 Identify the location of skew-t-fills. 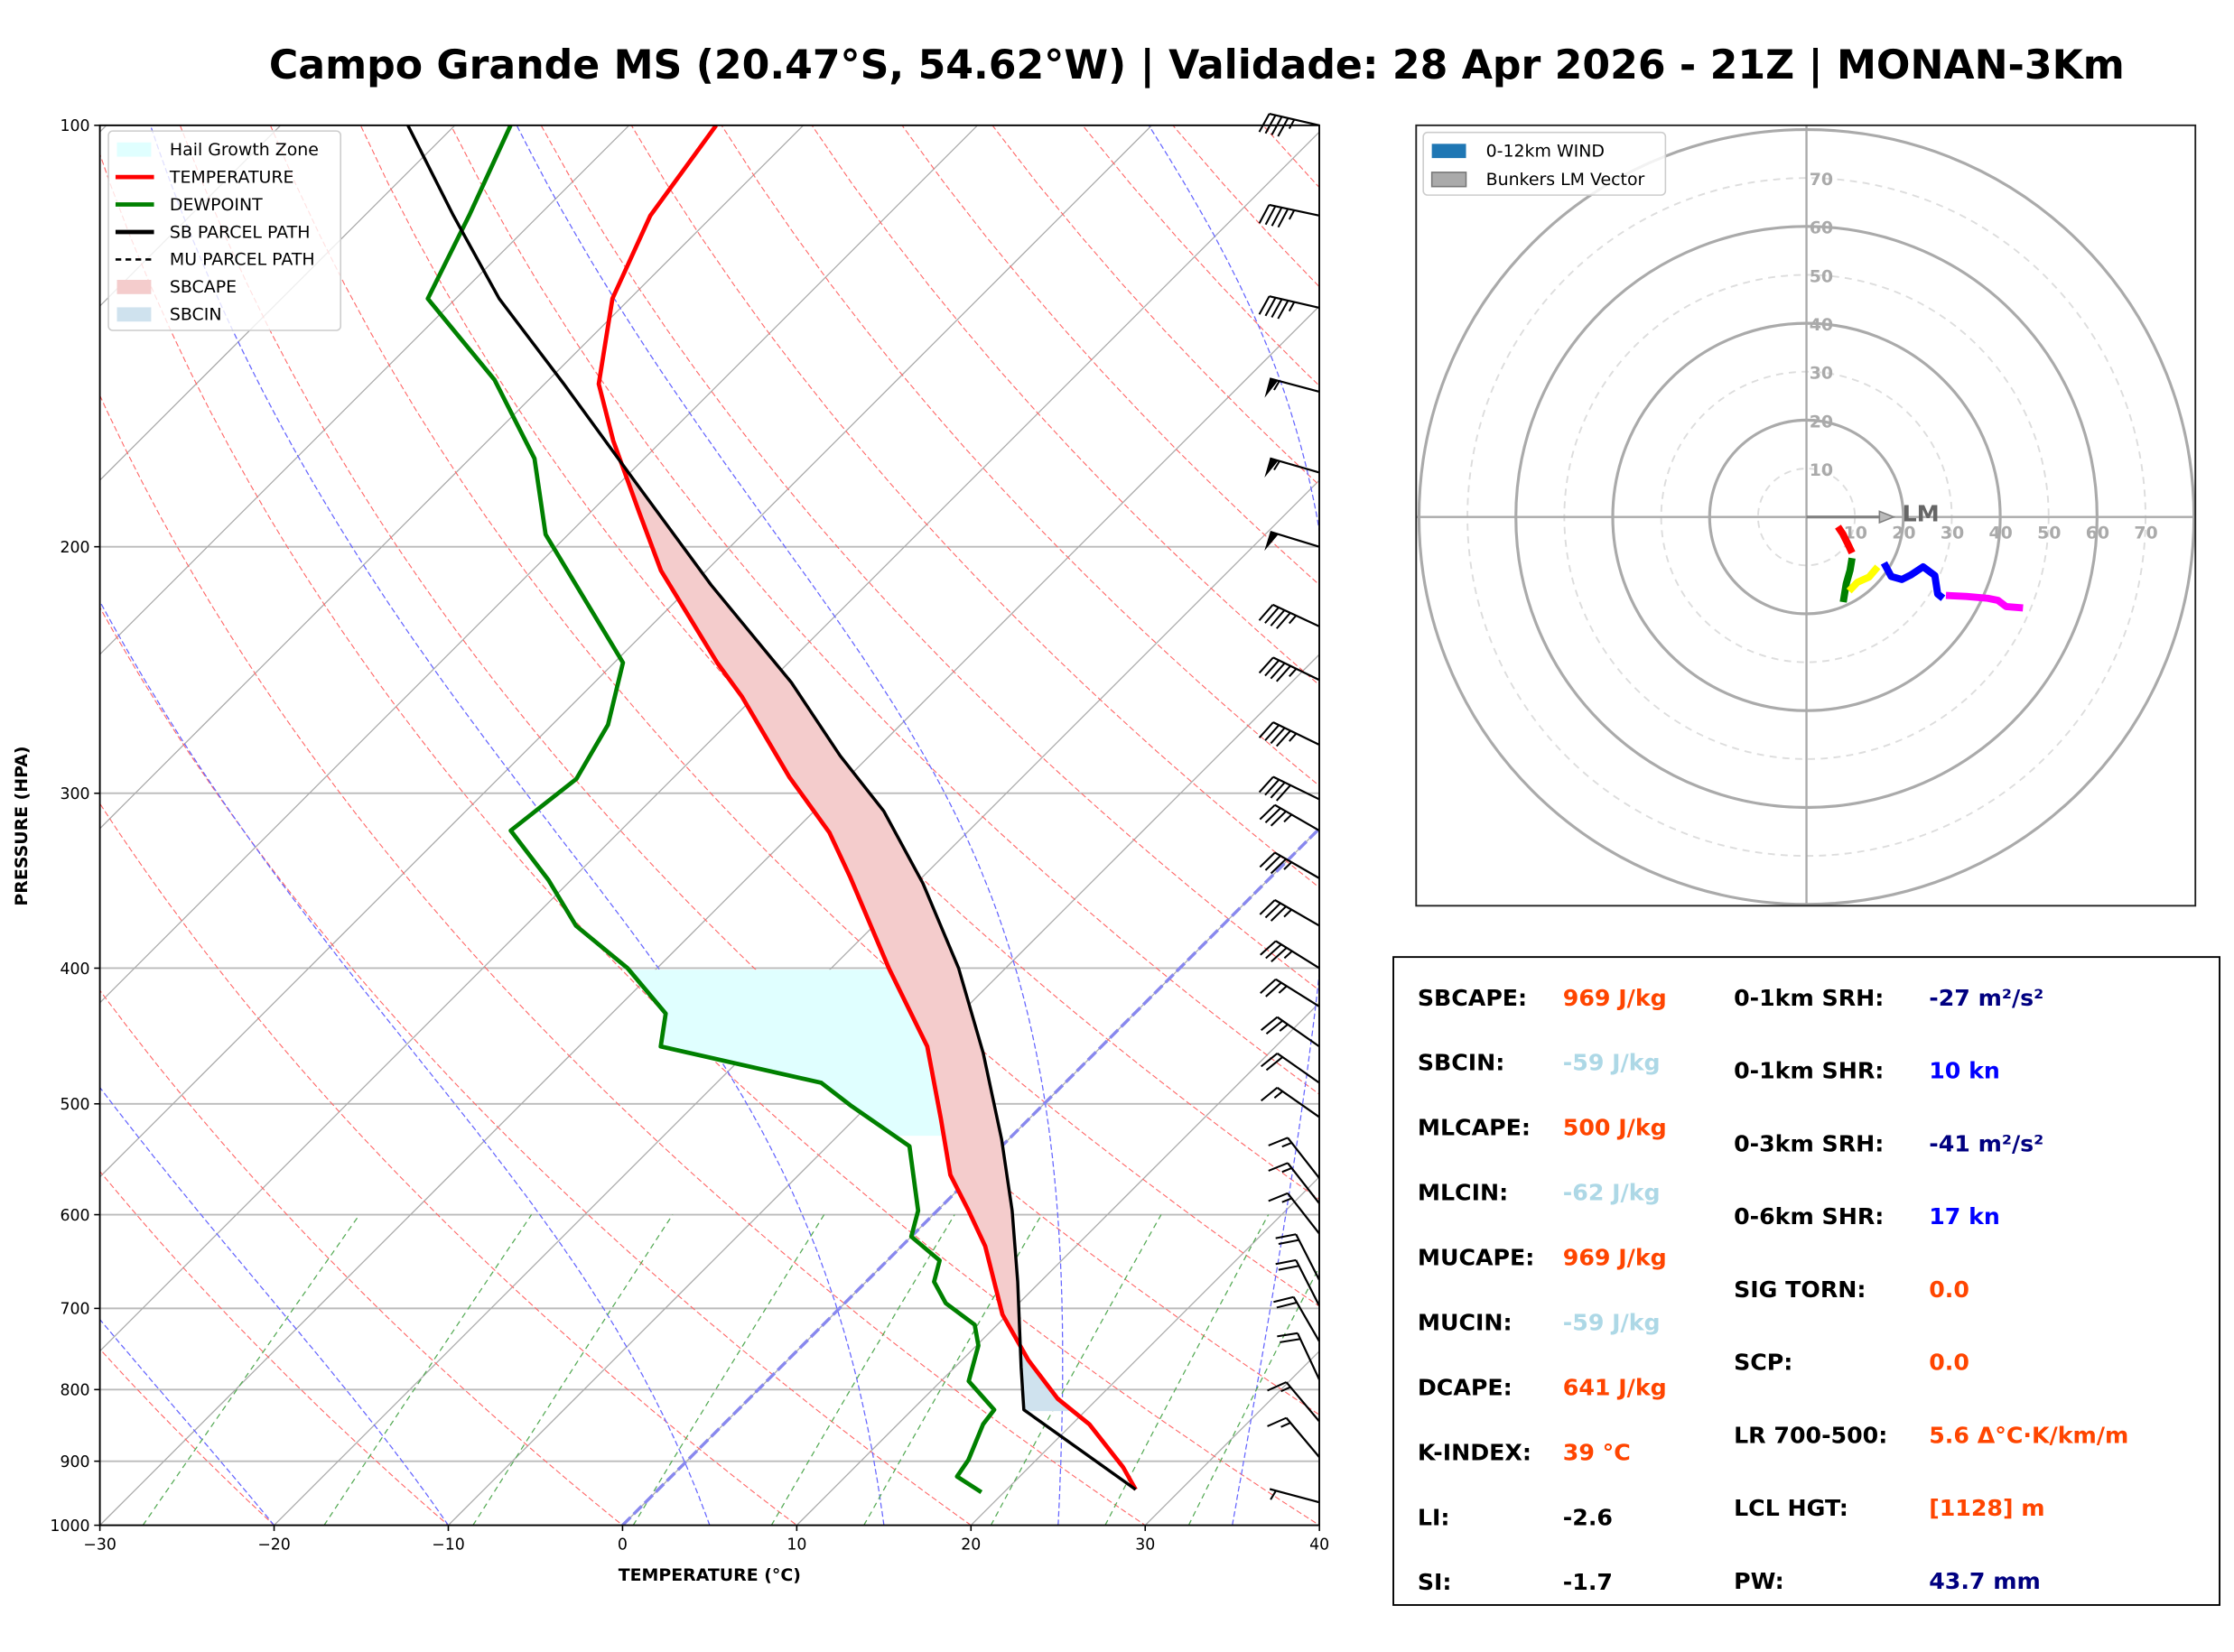
(847, 937).